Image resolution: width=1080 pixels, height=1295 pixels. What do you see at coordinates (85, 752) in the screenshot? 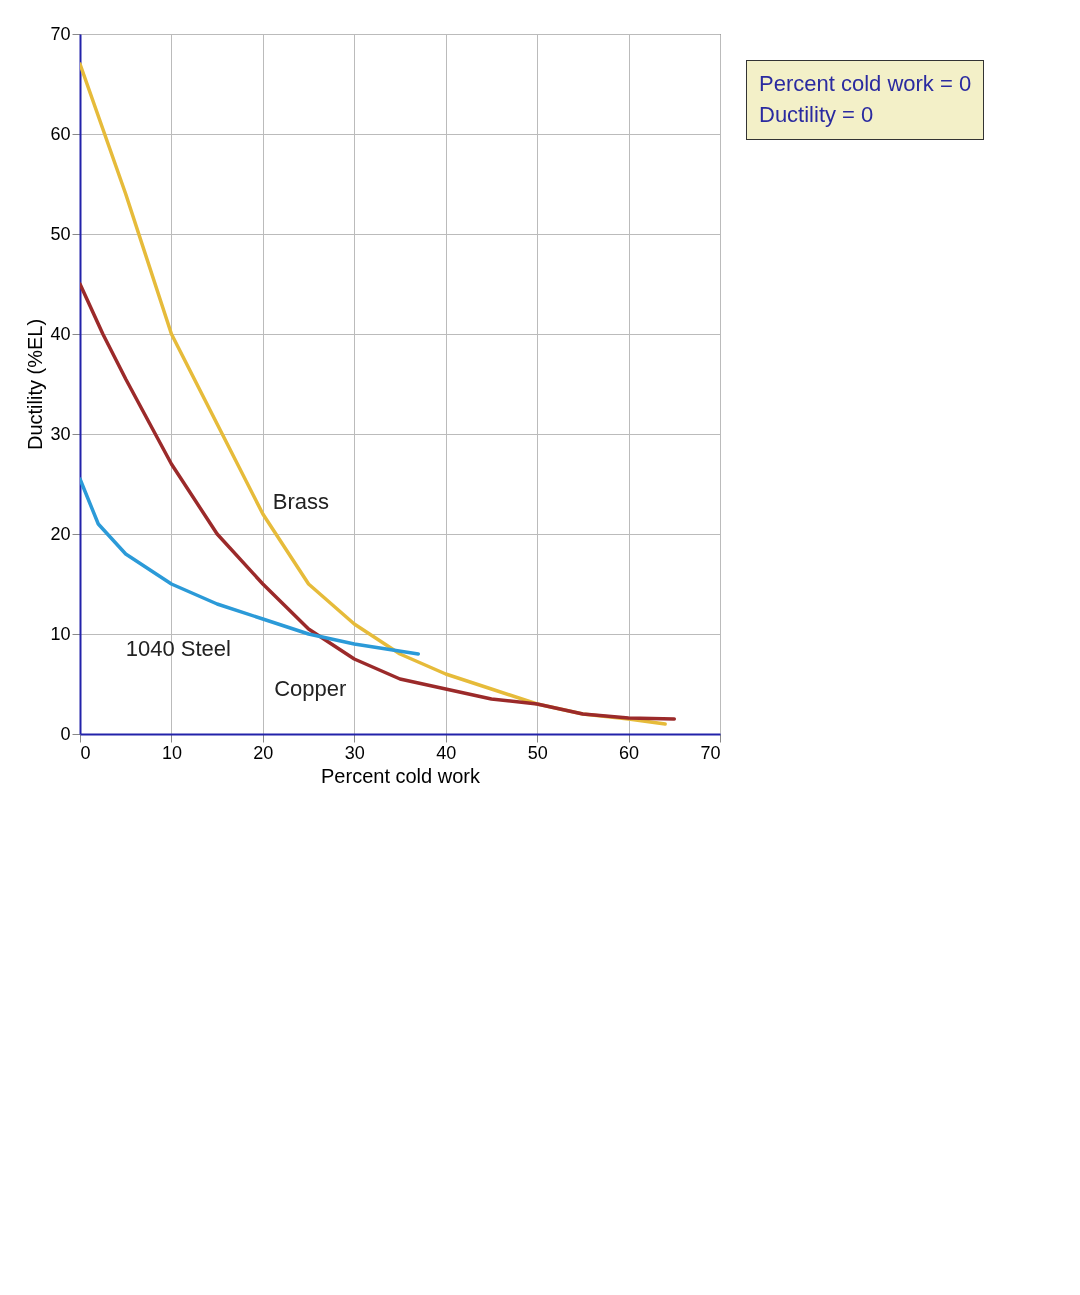
I see `x-tick-label: 0` at bounding box center [85, 752].